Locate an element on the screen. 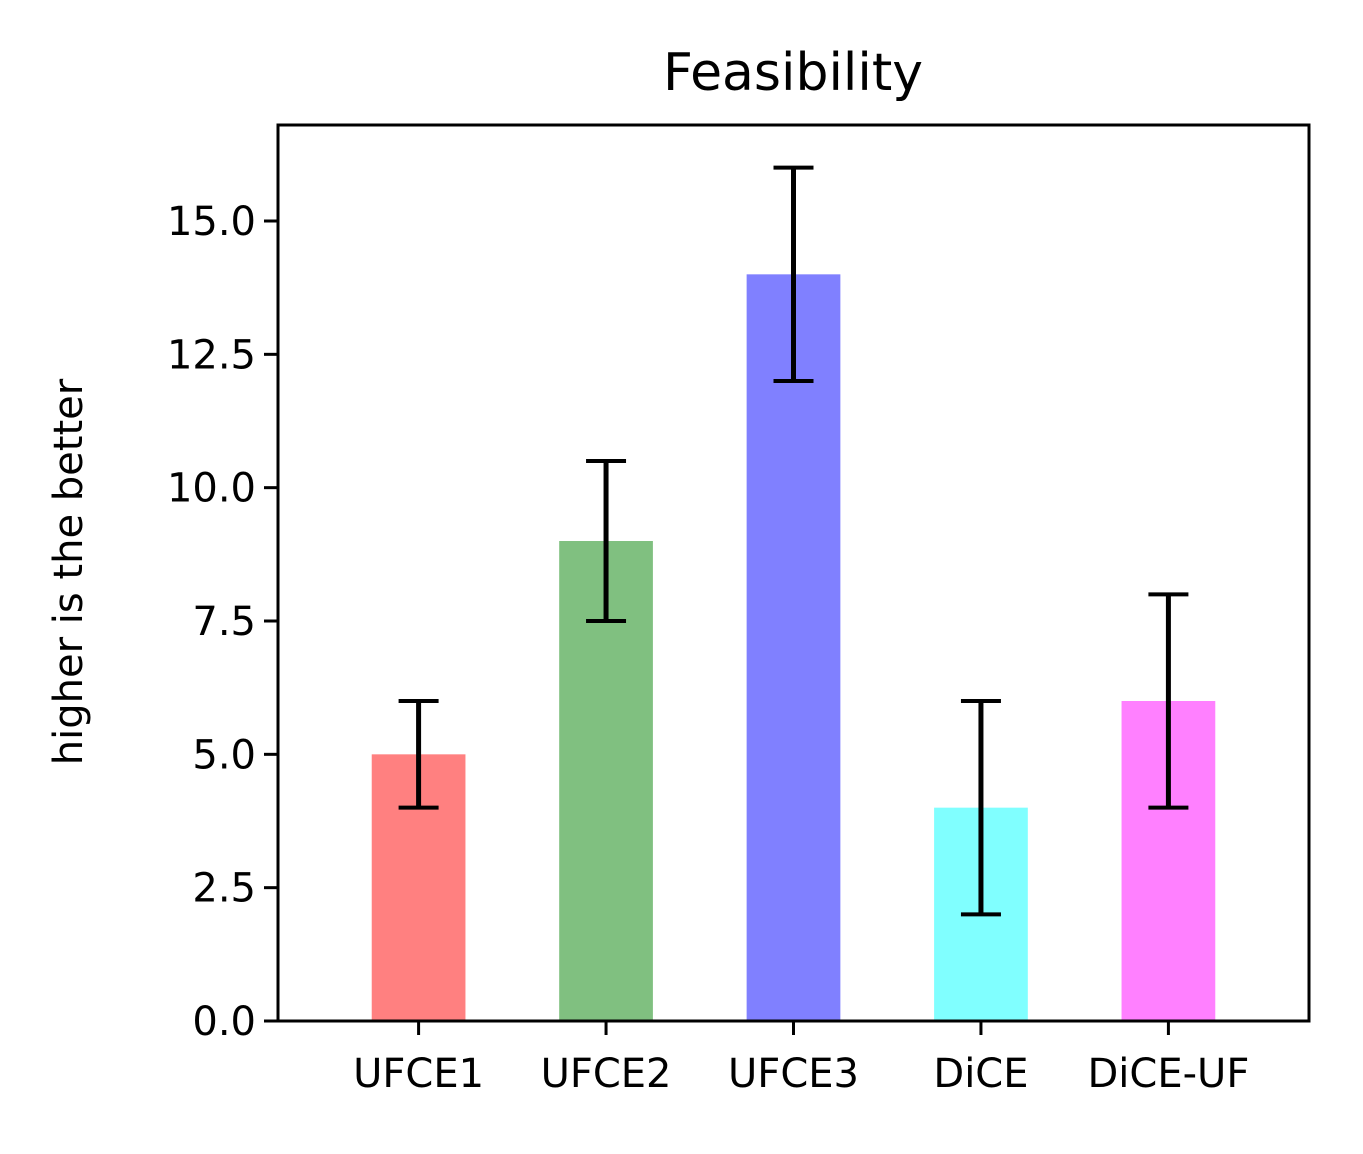  x-tick-label: DiCE is located at coordinates (980, 1074).